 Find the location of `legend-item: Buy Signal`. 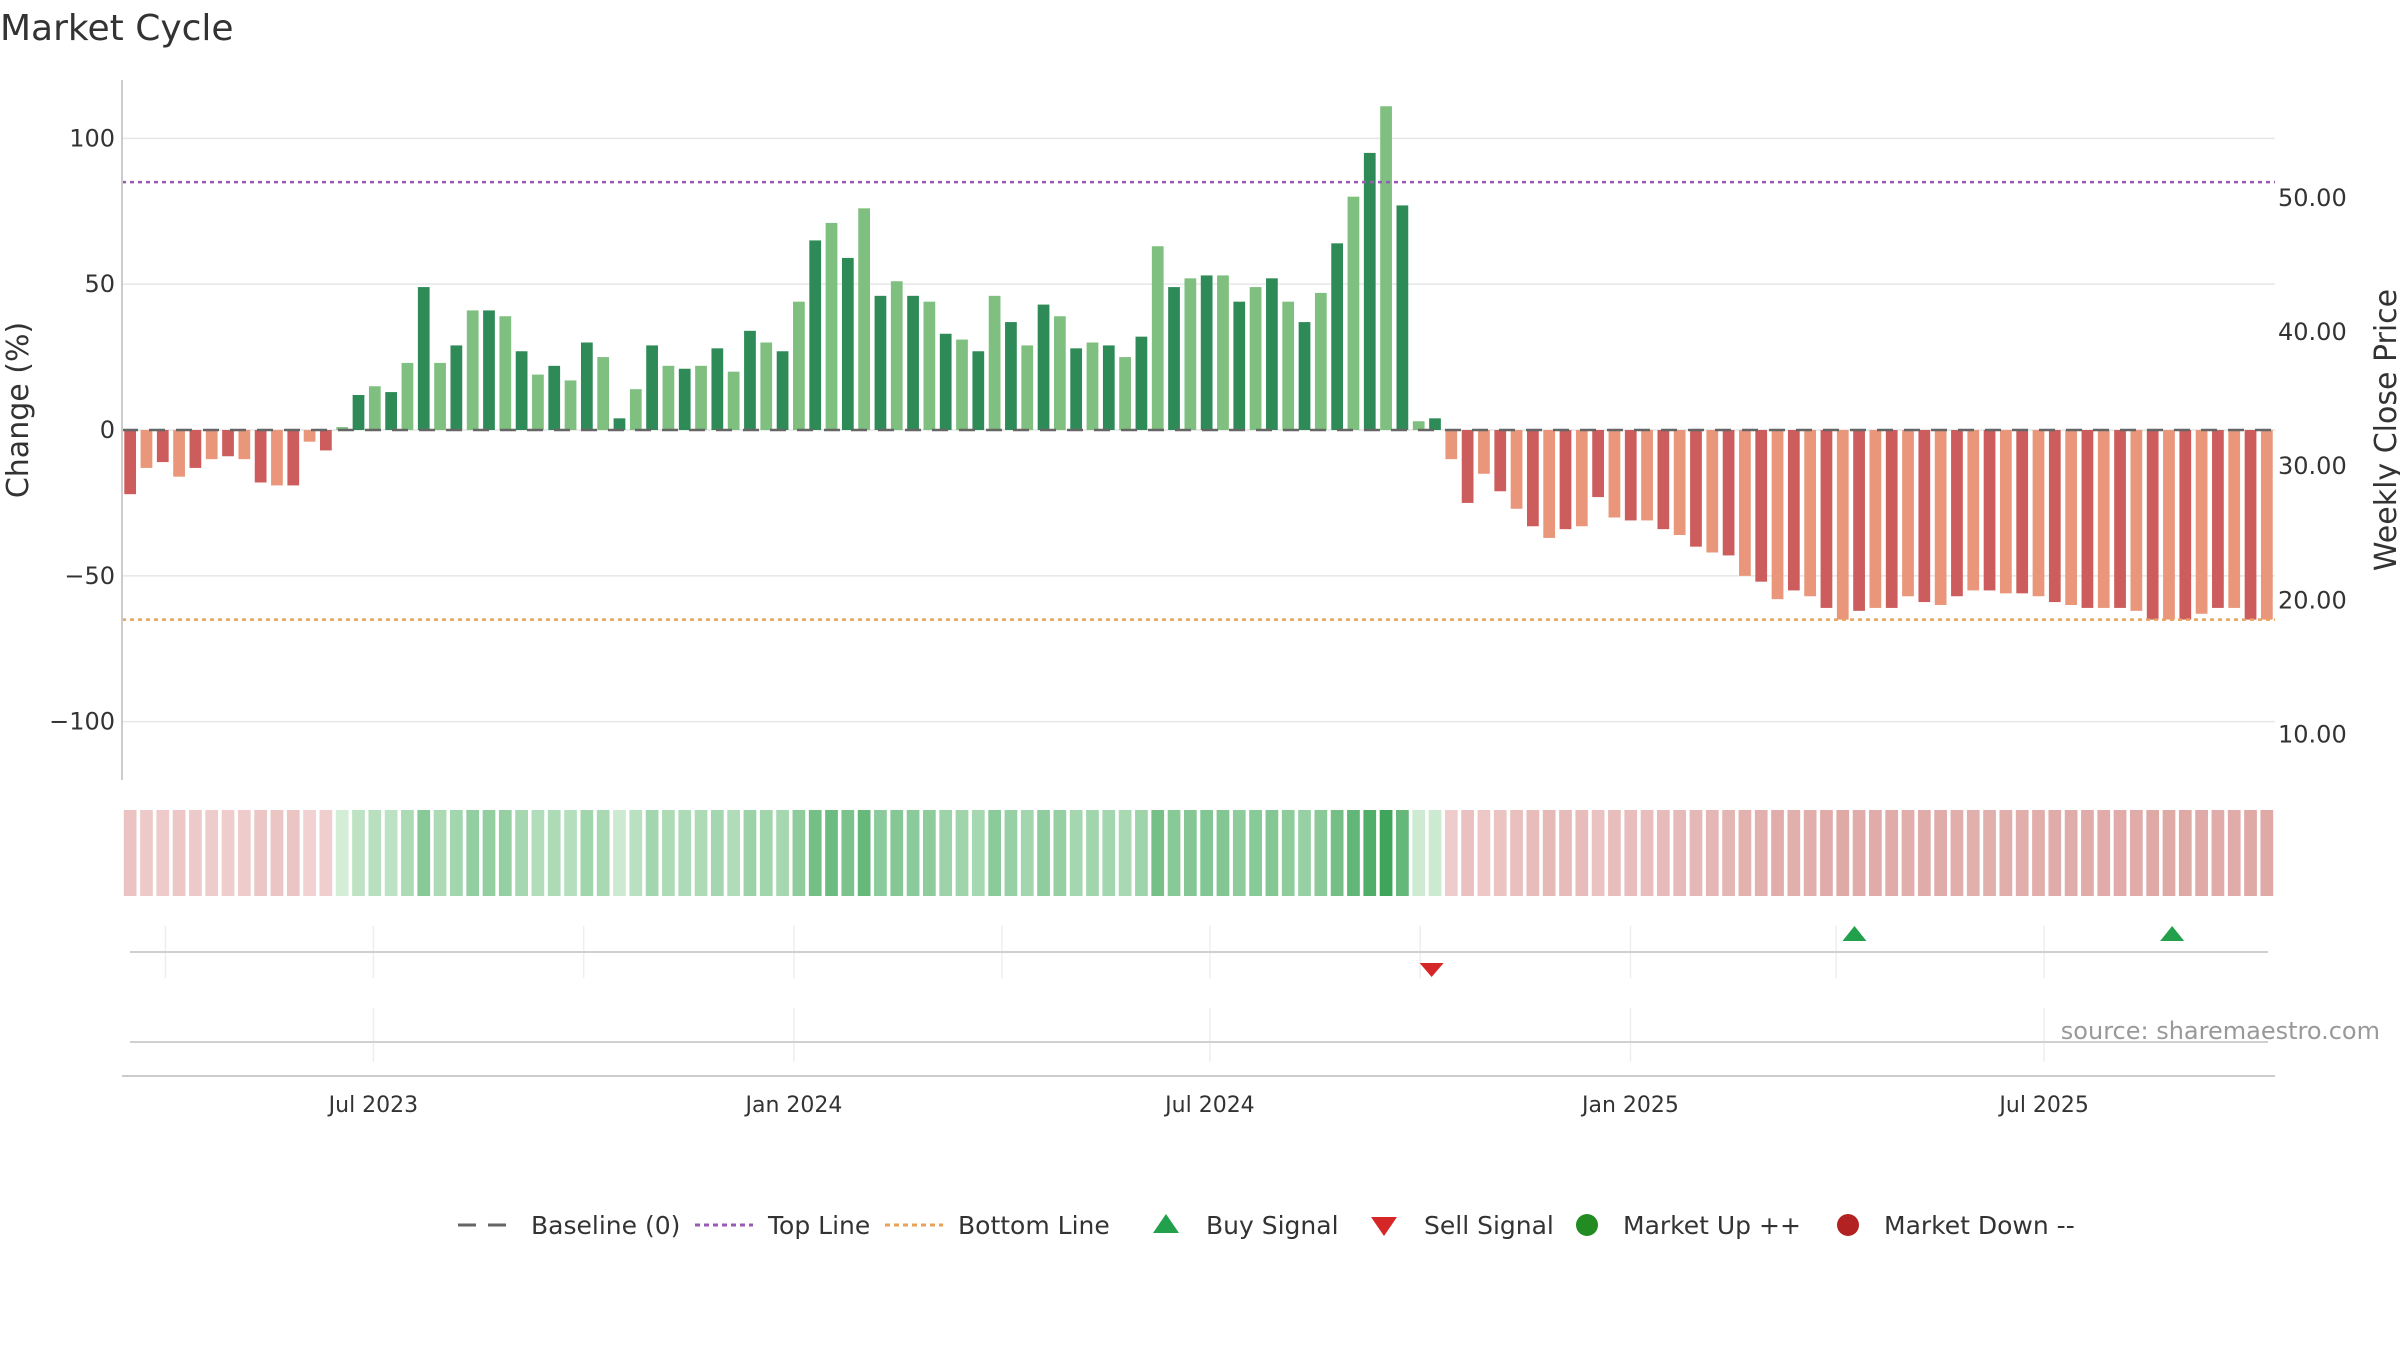

legend-item: Buy Signal is located at coordinates (1246, 1225).